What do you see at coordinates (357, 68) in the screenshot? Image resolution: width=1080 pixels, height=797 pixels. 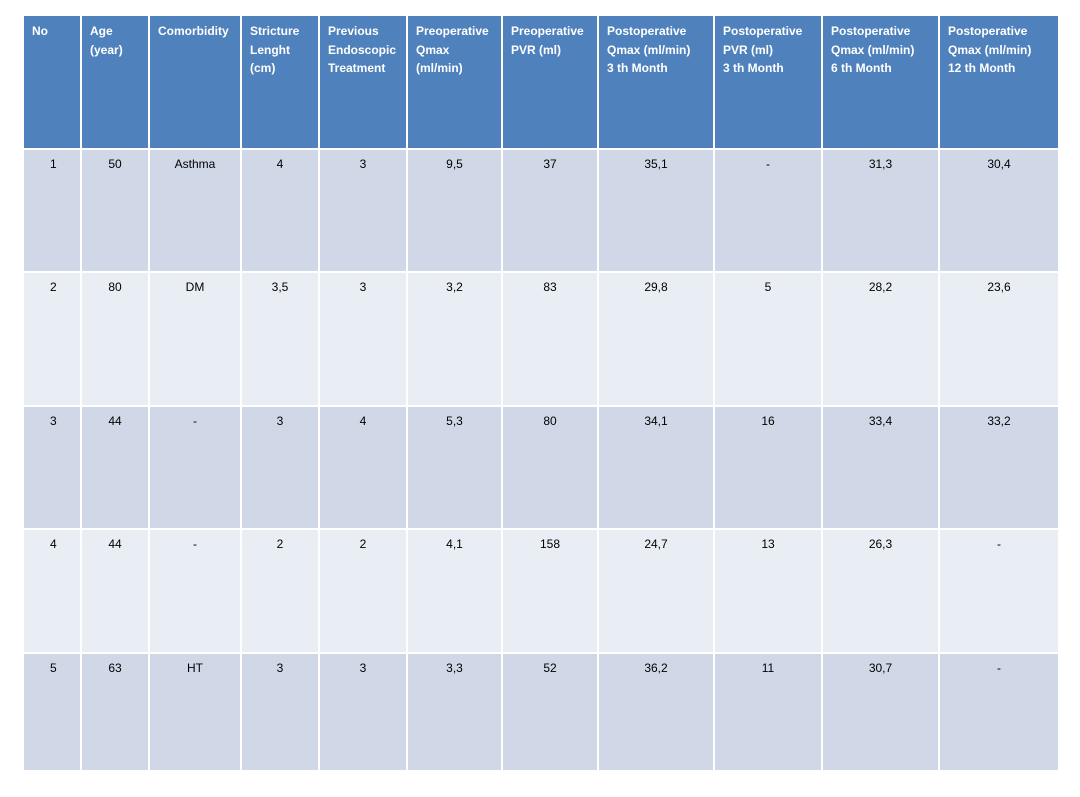 I see `header-line: Treatment` at bounding box center [357, 68].